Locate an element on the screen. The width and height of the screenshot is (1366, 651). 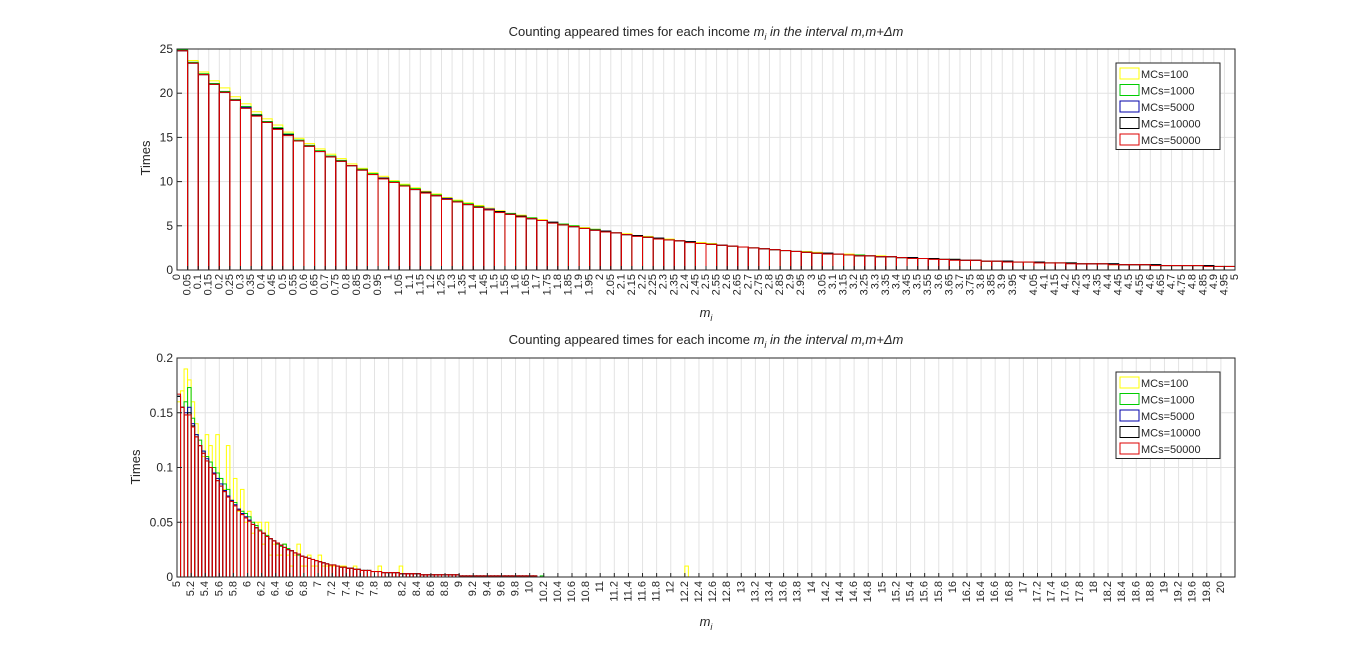
x-tick-label: 11.2 is located at coordinates (614, 591).